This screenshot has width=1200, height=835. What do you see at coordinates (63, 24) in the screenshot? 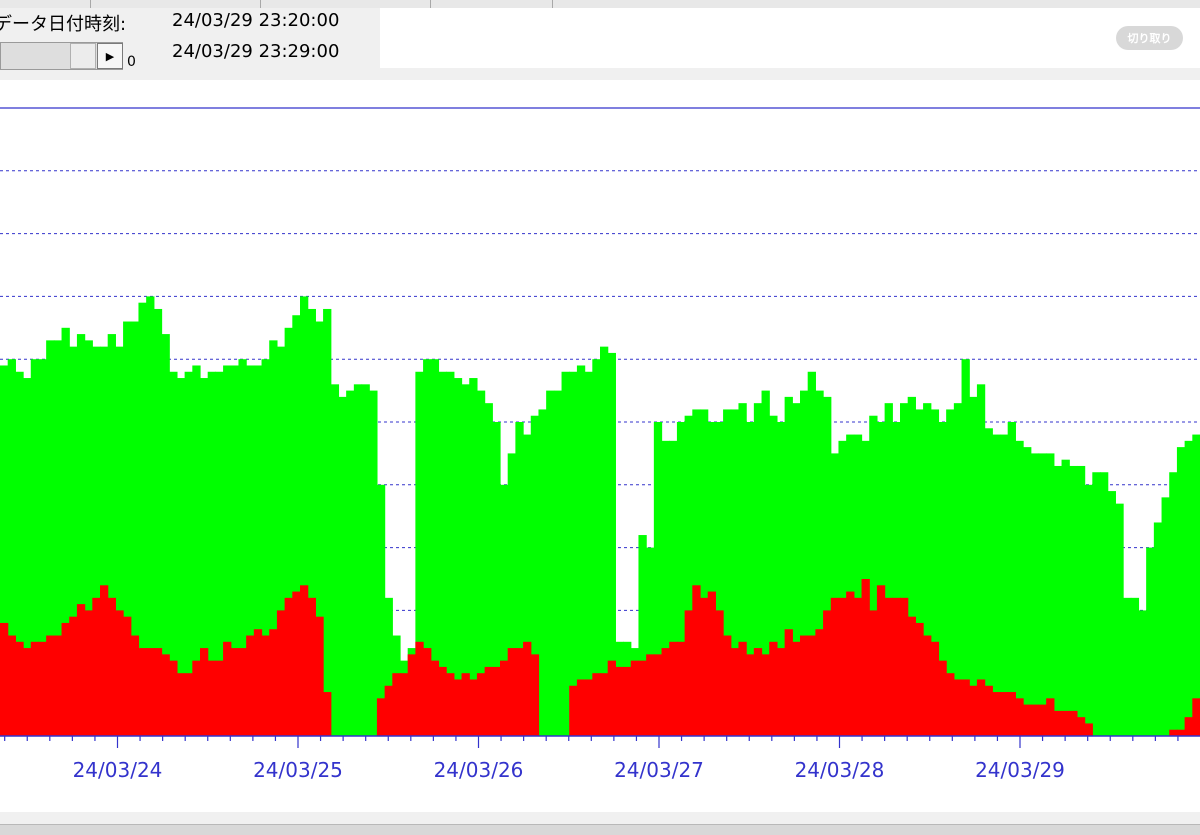
I see `data-datetime-label: データ日付時刻:` at bounding box center [63, 24].